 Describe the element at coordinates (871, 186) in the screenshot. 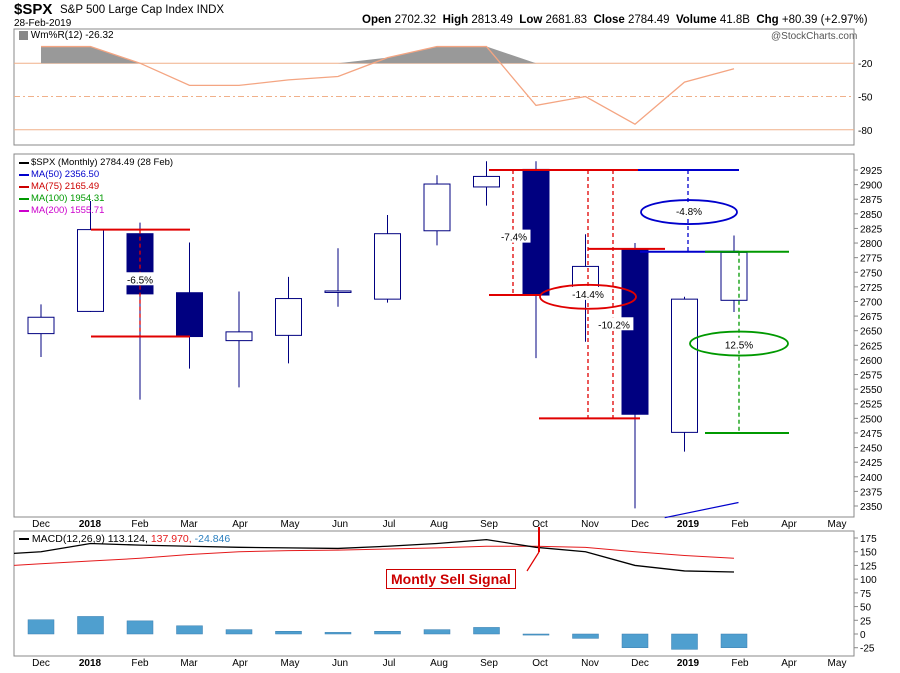

I see `price-tick-label: 2900` at that location.